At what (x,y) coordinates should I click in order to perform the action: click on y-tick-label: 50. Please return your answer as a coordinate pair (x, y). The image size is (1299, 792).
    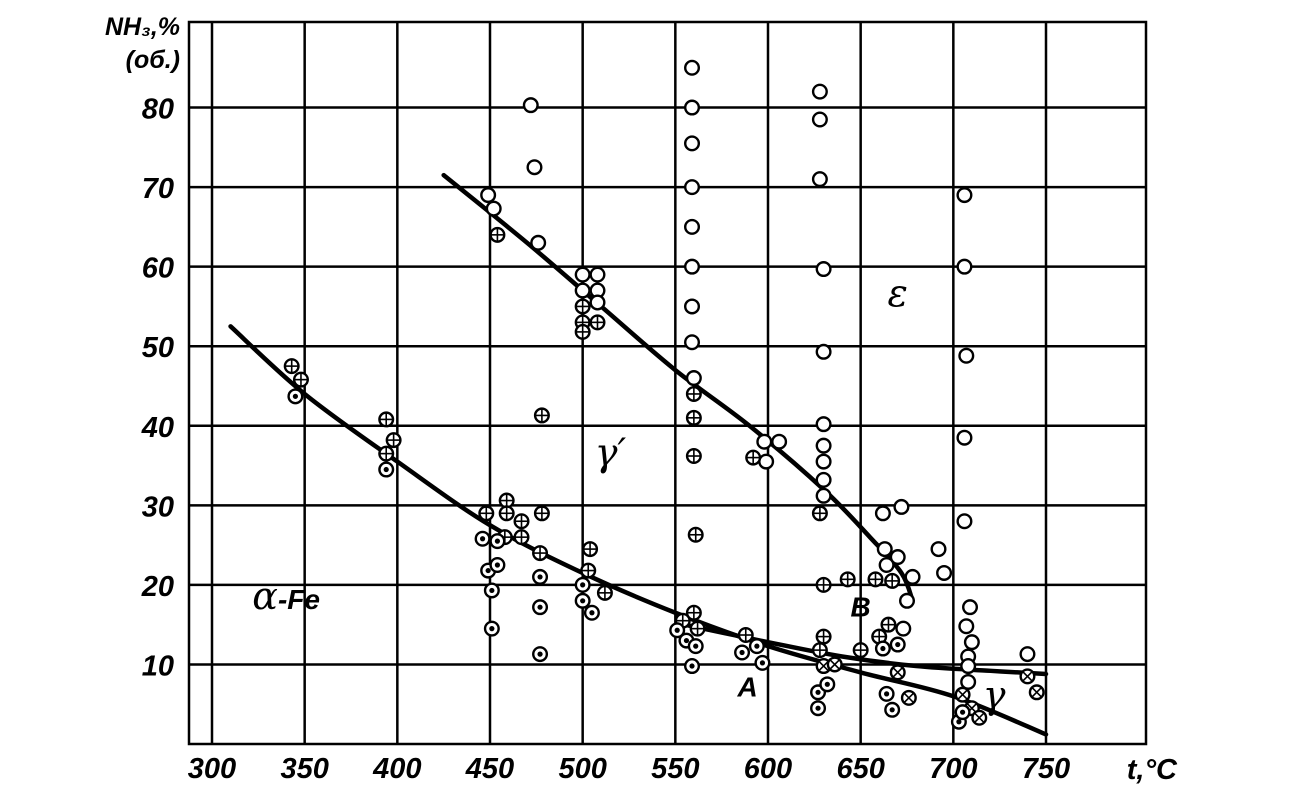
    Looking at the image, I should click on (158, 348).